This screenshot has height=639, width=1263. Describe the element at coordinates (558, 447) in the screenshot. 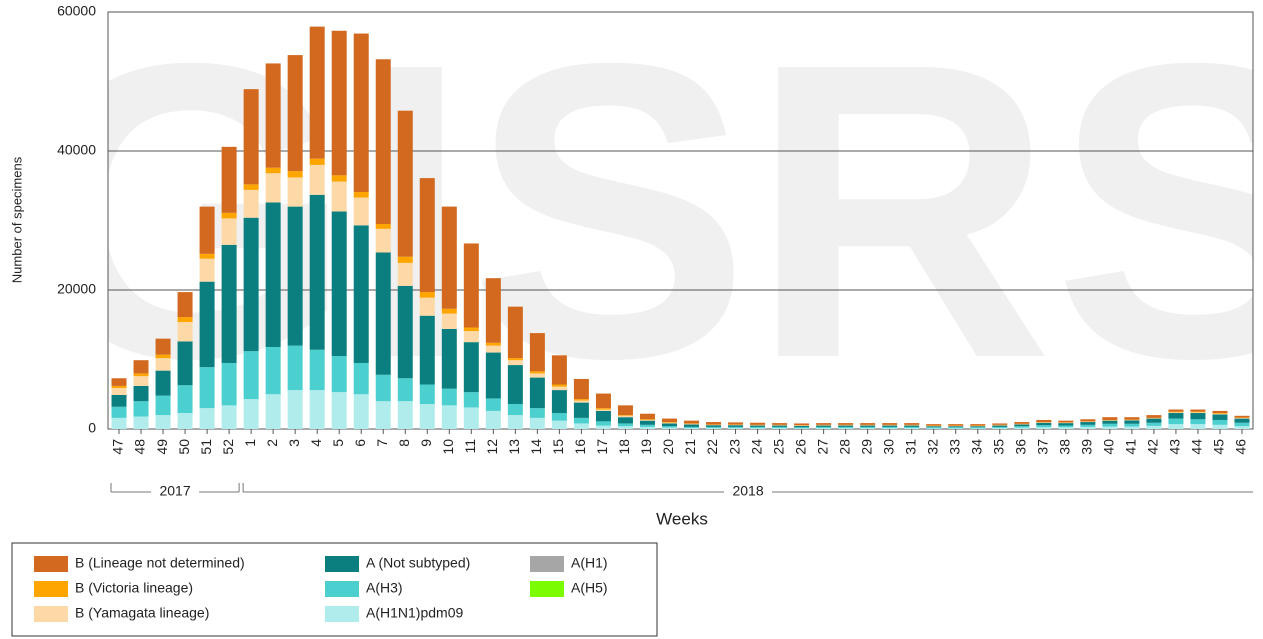

I see `x-tick-label: 15` at that location.